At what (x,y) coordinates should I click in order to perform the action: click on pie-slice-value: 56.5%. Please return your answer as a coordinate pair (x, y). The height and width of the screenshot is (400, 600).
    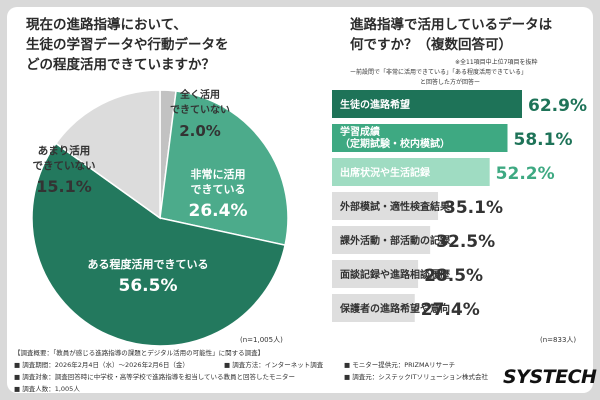
    Looking at the image, I should click on (148, 286).